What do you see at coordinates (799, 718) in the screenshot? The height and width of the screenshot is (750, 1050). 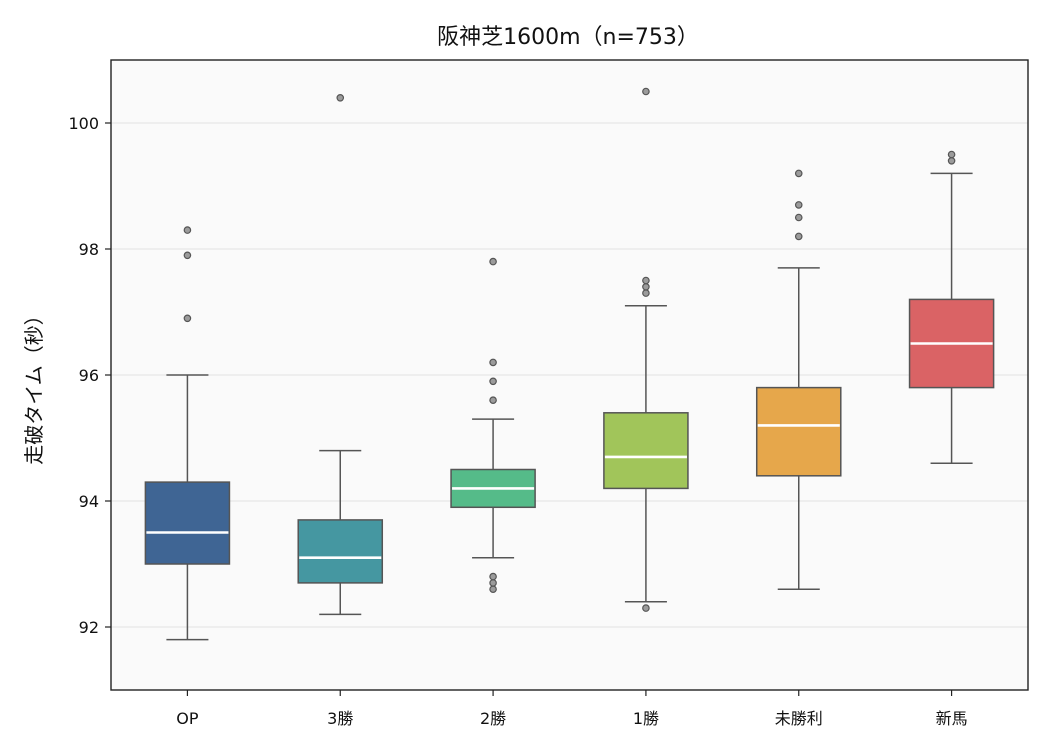 I see `x-tick-label: 未勝利` at bounding box center [799, 718].